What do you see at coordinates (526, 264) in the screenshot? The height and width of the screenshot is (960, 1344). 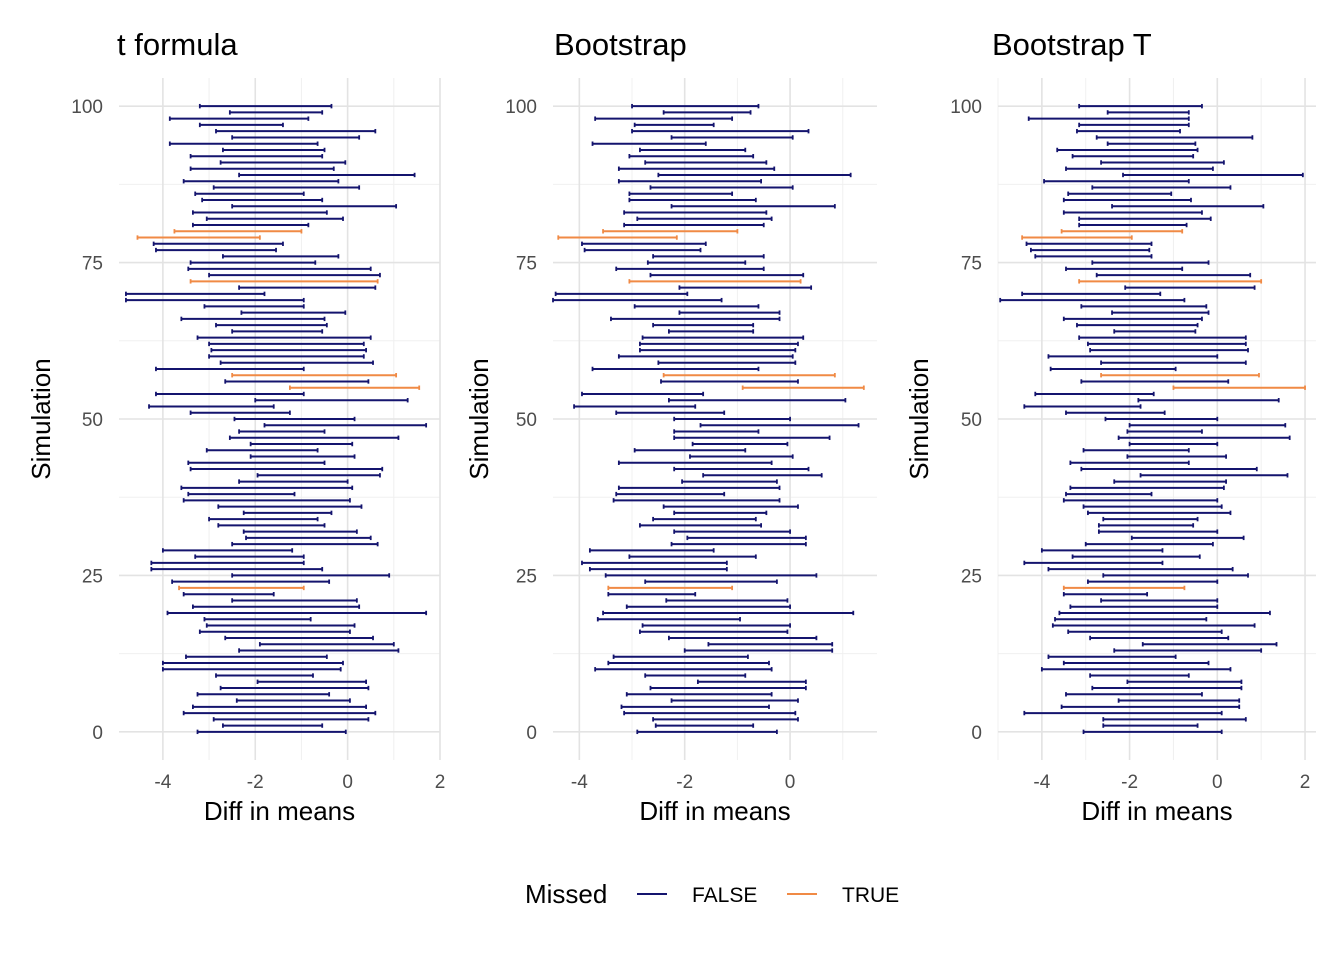 I see `y-tick-label: 75` at bounding box center [526, 264].